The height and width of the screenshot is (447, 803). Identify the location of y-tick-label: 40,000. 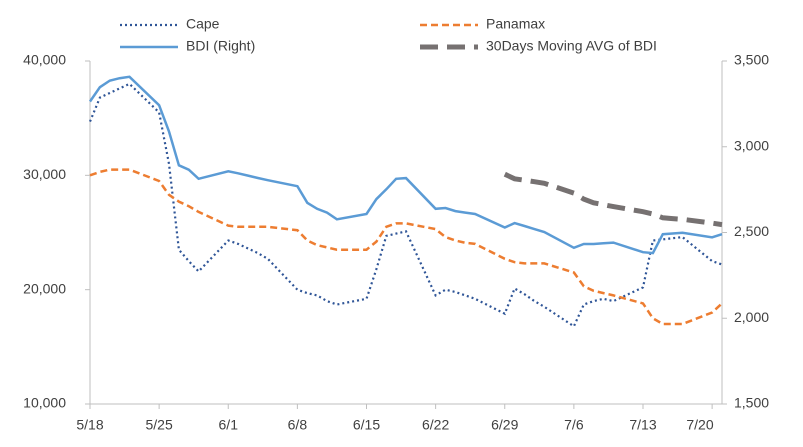
(44, 60).